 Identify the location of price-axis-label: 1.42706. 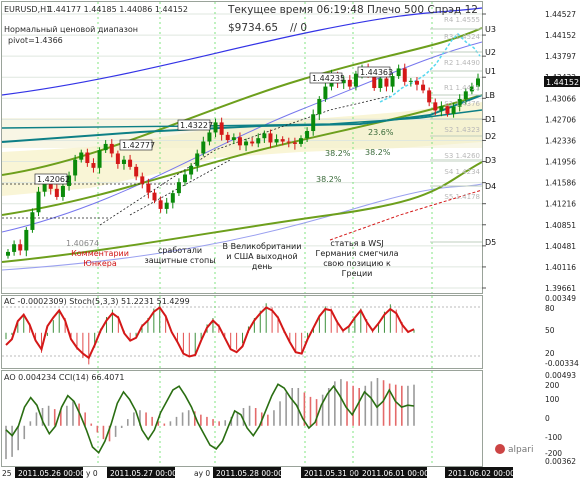
(560, 119).